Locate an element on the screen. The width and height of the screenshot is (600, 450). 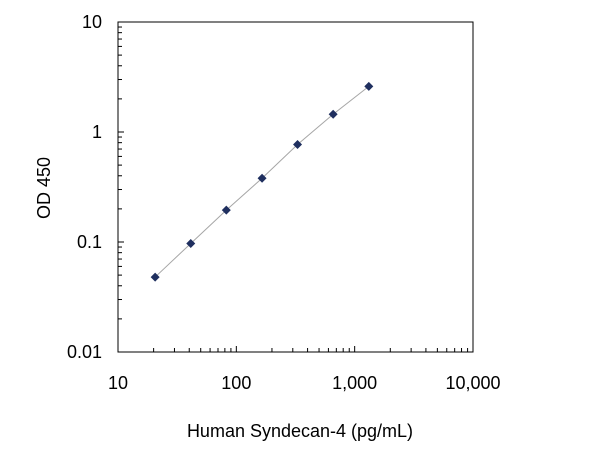
x-tick-labels: 10 100 1,000 10,000 is located at coordinates (304, 383).